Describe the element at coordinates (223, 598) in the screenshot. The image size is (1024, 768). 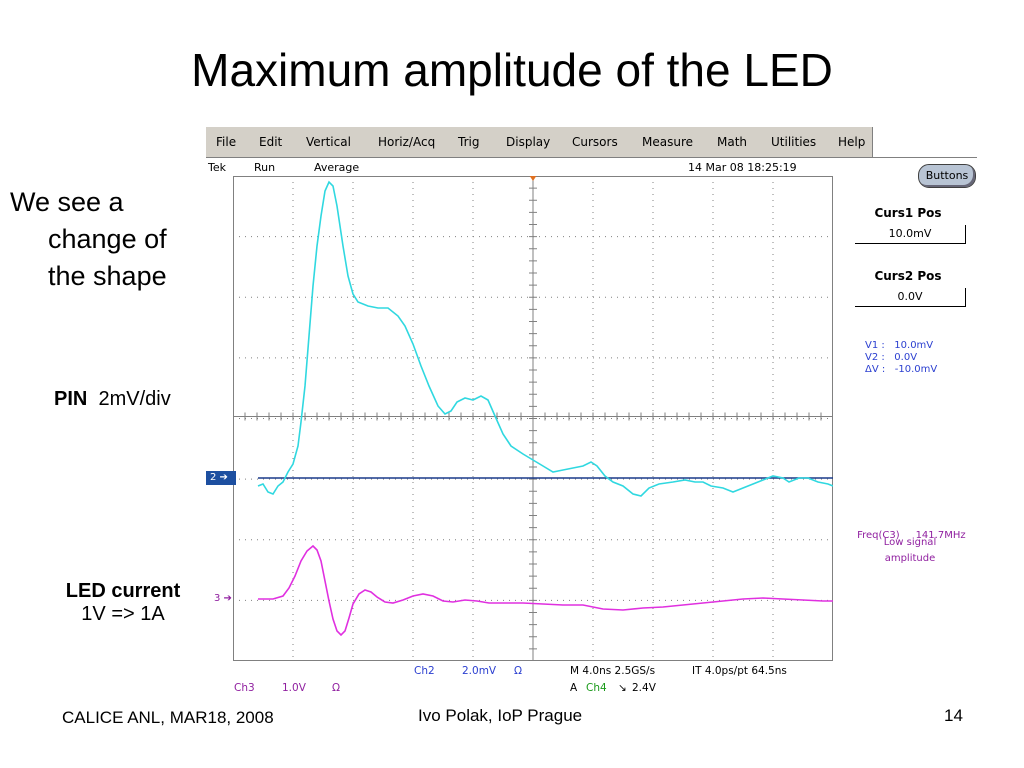
I see `ch3-ground-marker: 3 ➔` at that location.